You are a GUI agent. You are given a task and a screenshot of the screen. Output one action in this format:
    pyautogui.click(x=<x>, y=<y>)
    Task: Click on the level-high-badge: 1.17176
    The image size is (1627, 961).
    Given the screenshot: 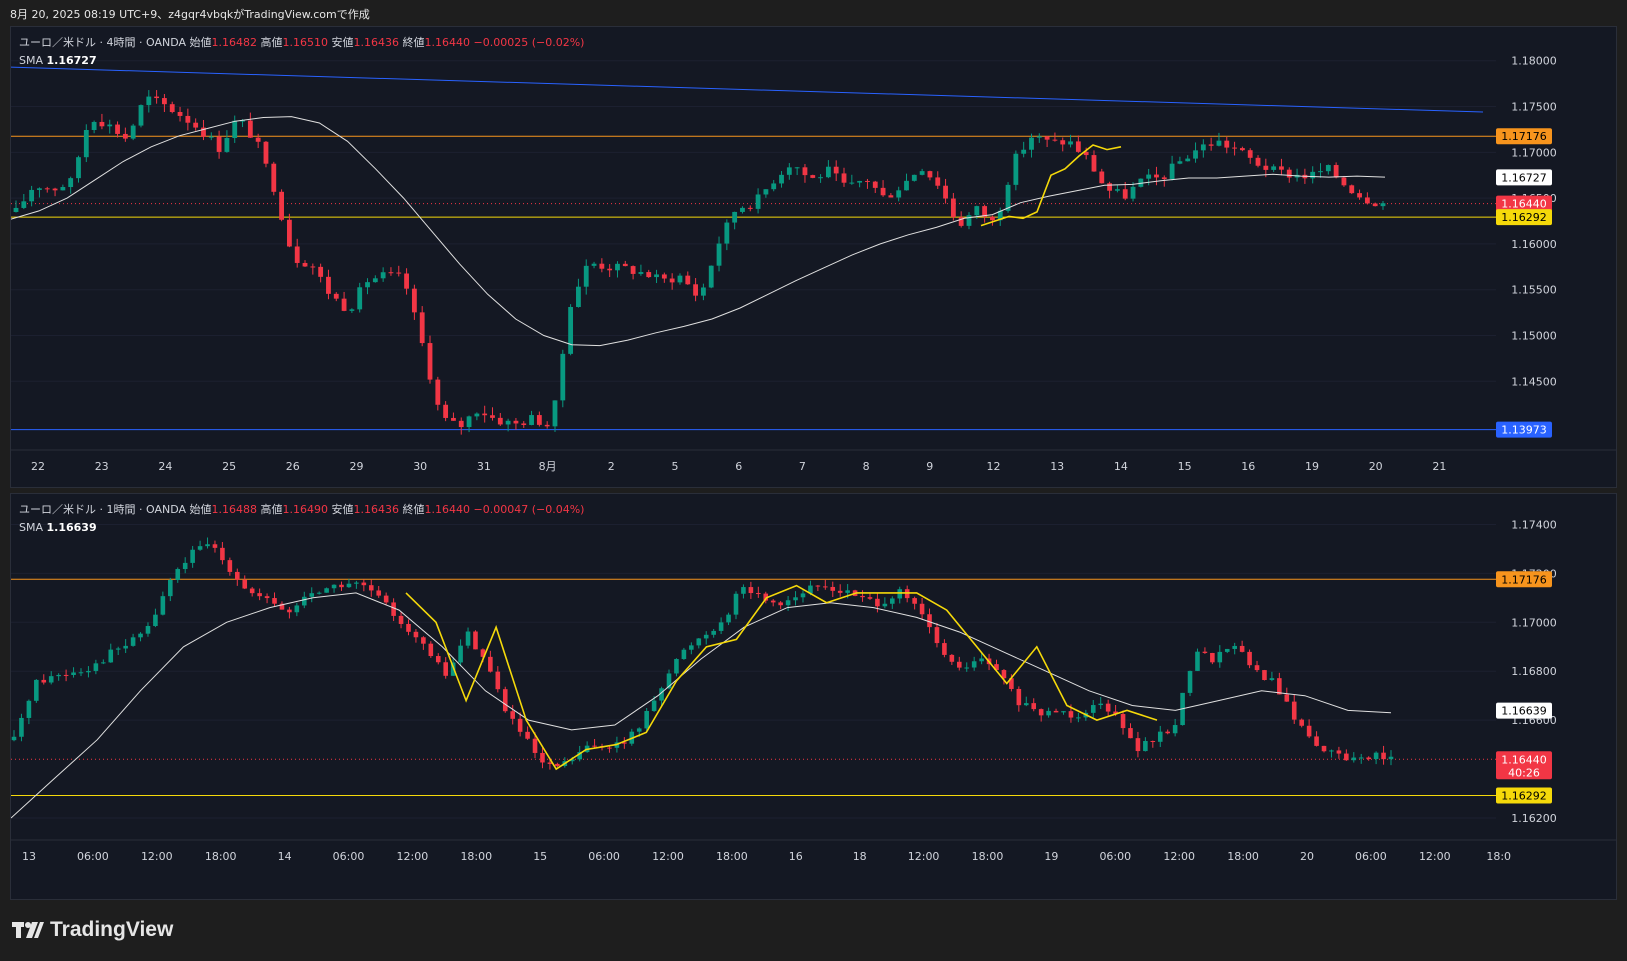 What is the action you would take?
    pyautogui.click(x=1524, y=136)
    